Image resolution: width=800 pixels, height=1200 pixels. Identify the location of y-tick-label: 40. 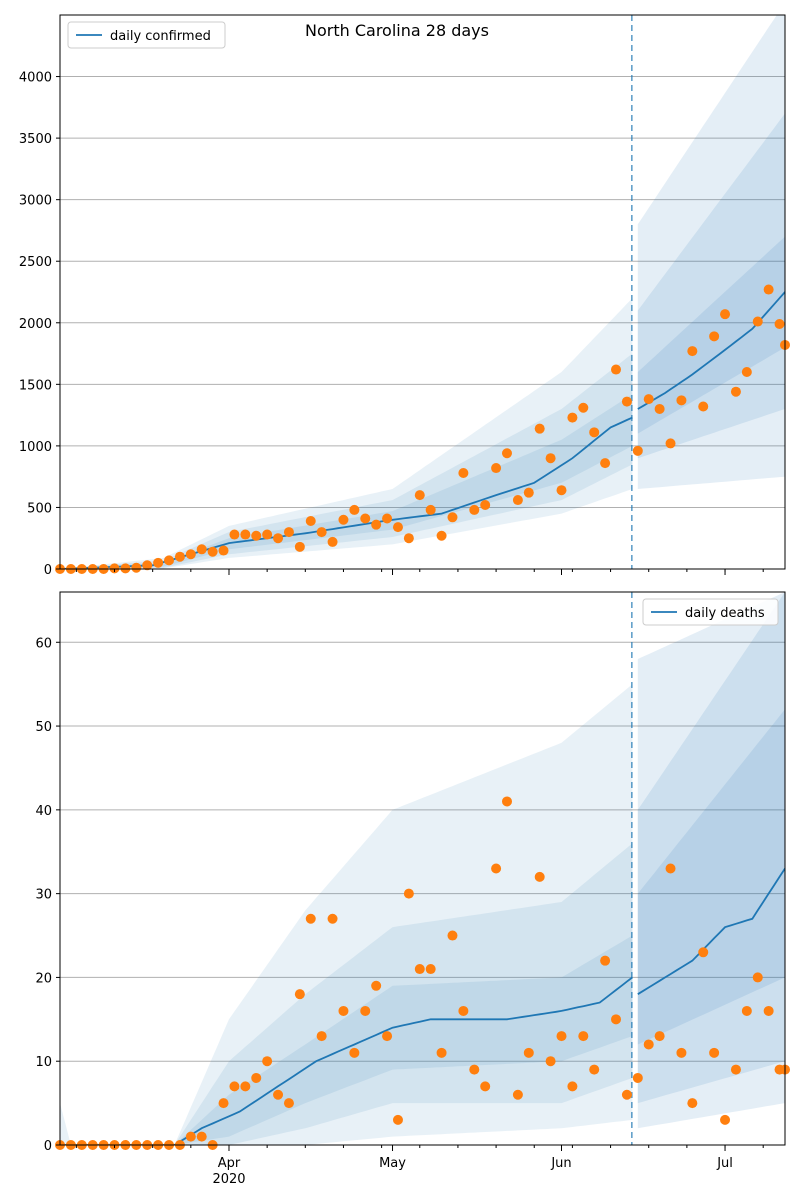
(43, 811).